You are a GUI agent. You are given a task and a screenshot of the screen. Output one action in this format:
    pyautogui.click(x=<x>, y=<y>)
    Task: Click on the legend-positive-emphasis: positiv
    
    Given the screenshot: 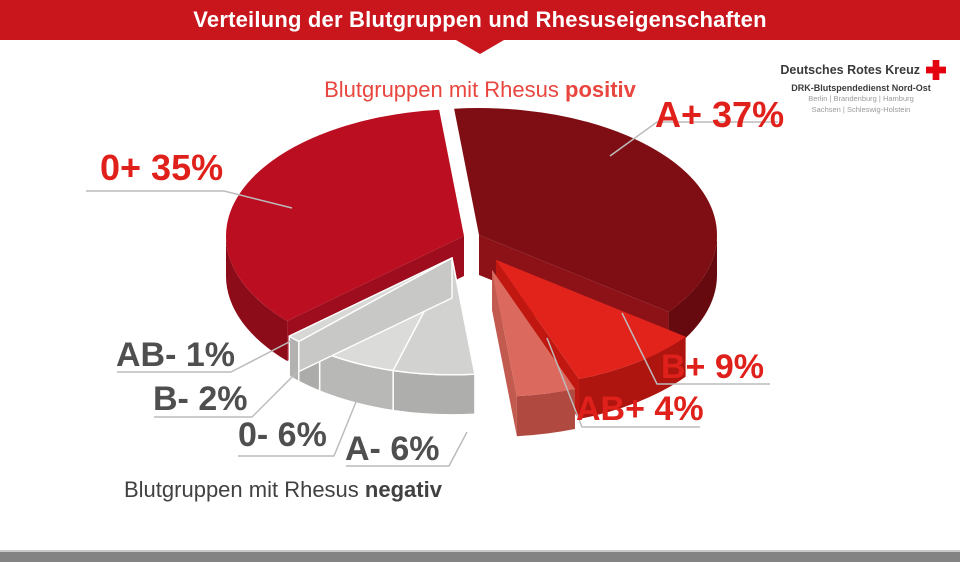 What is the action you would take?
    pyautogui.click(x=600, y=89)
    